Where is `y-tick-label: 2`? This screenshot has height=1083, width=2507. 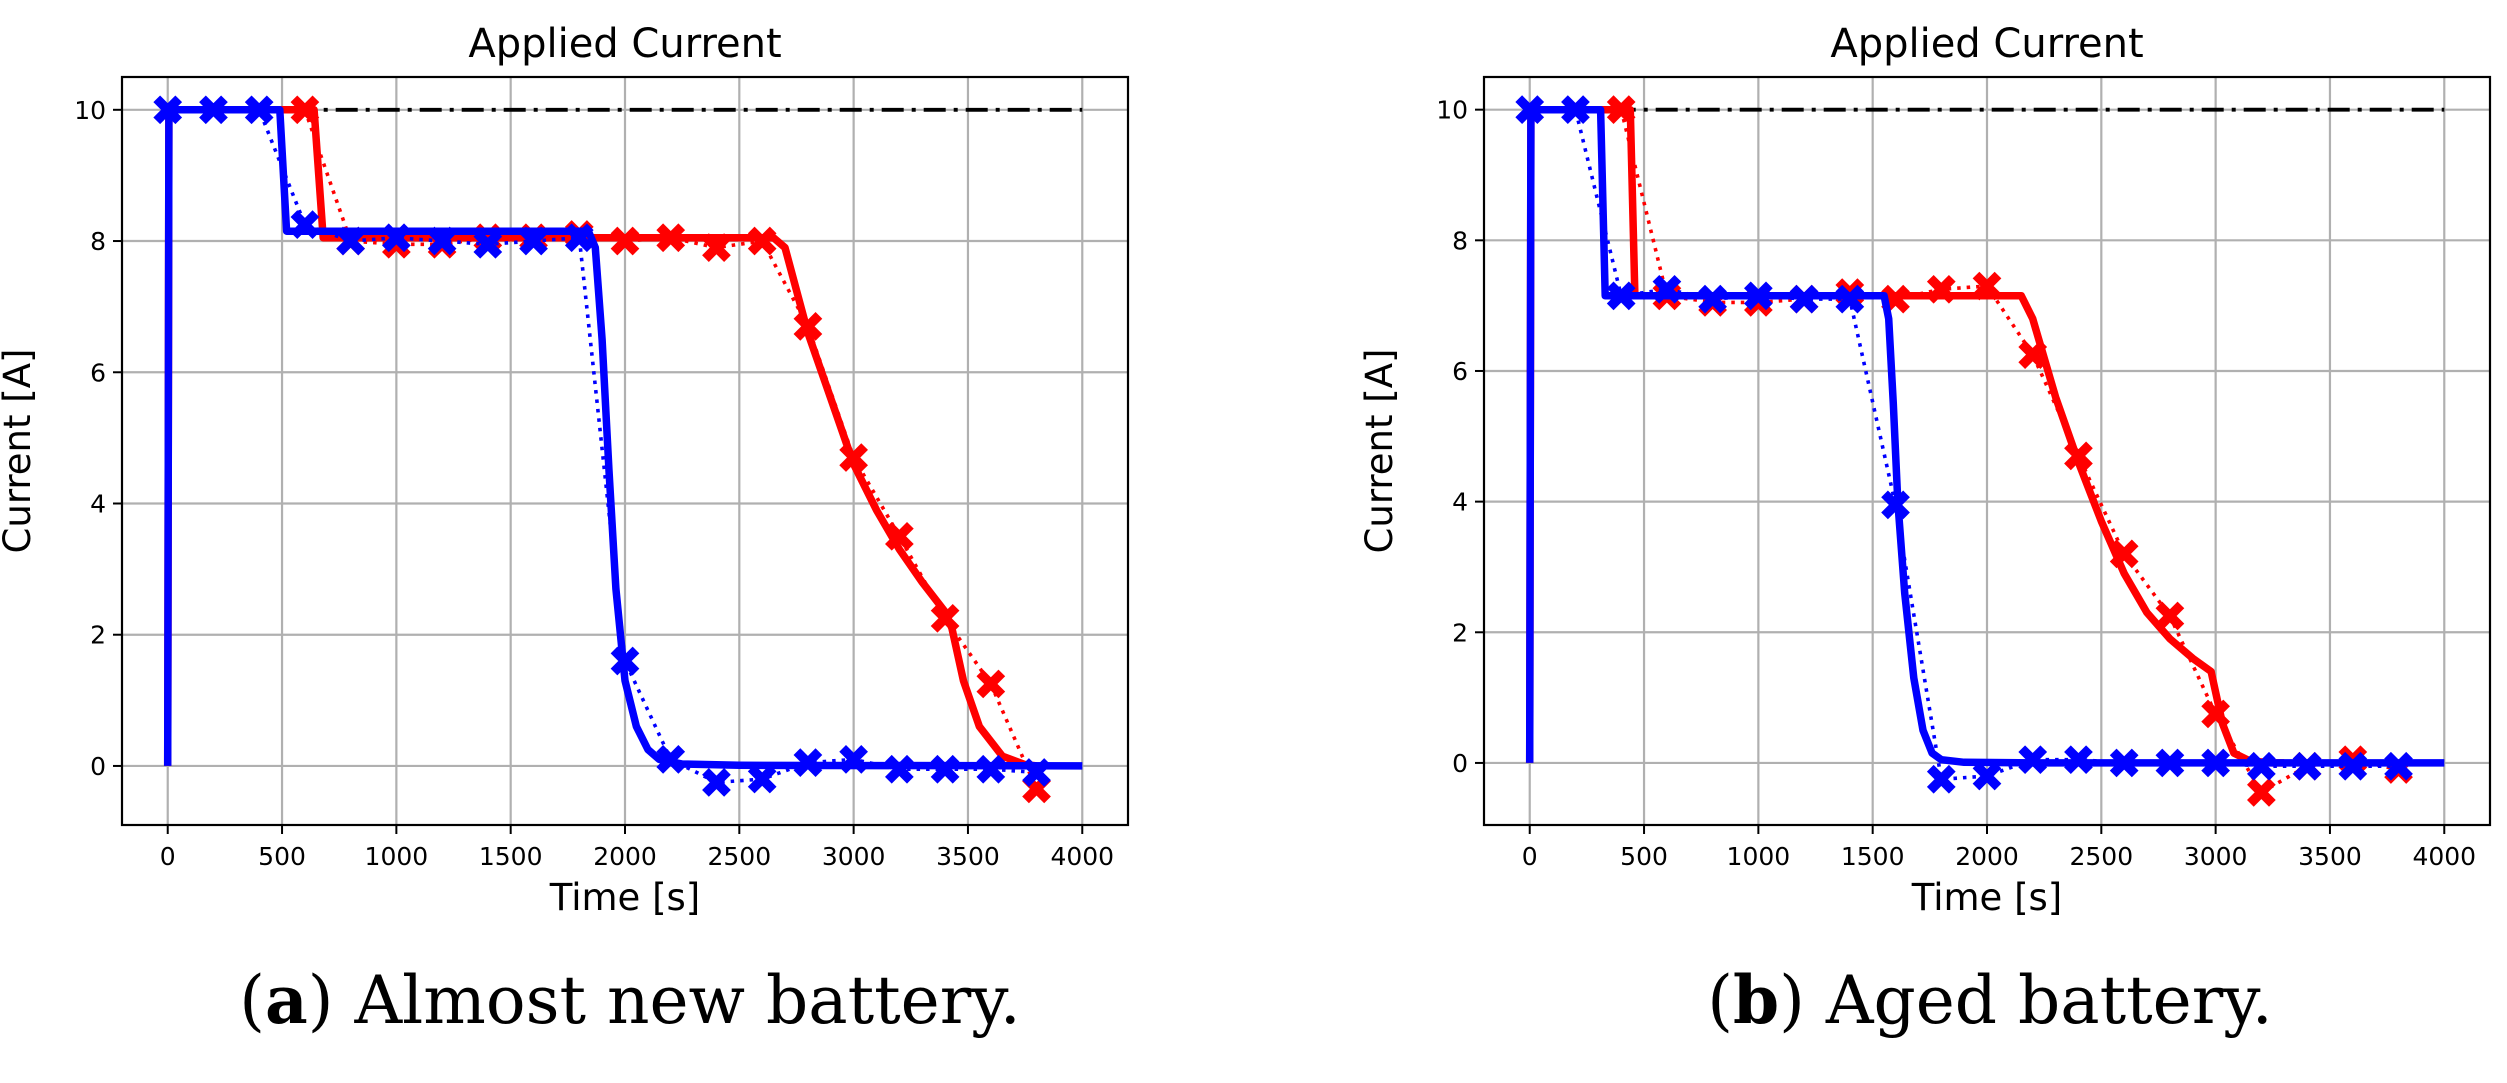
y-tick-label: 2 is located at coordinates (98, 635).